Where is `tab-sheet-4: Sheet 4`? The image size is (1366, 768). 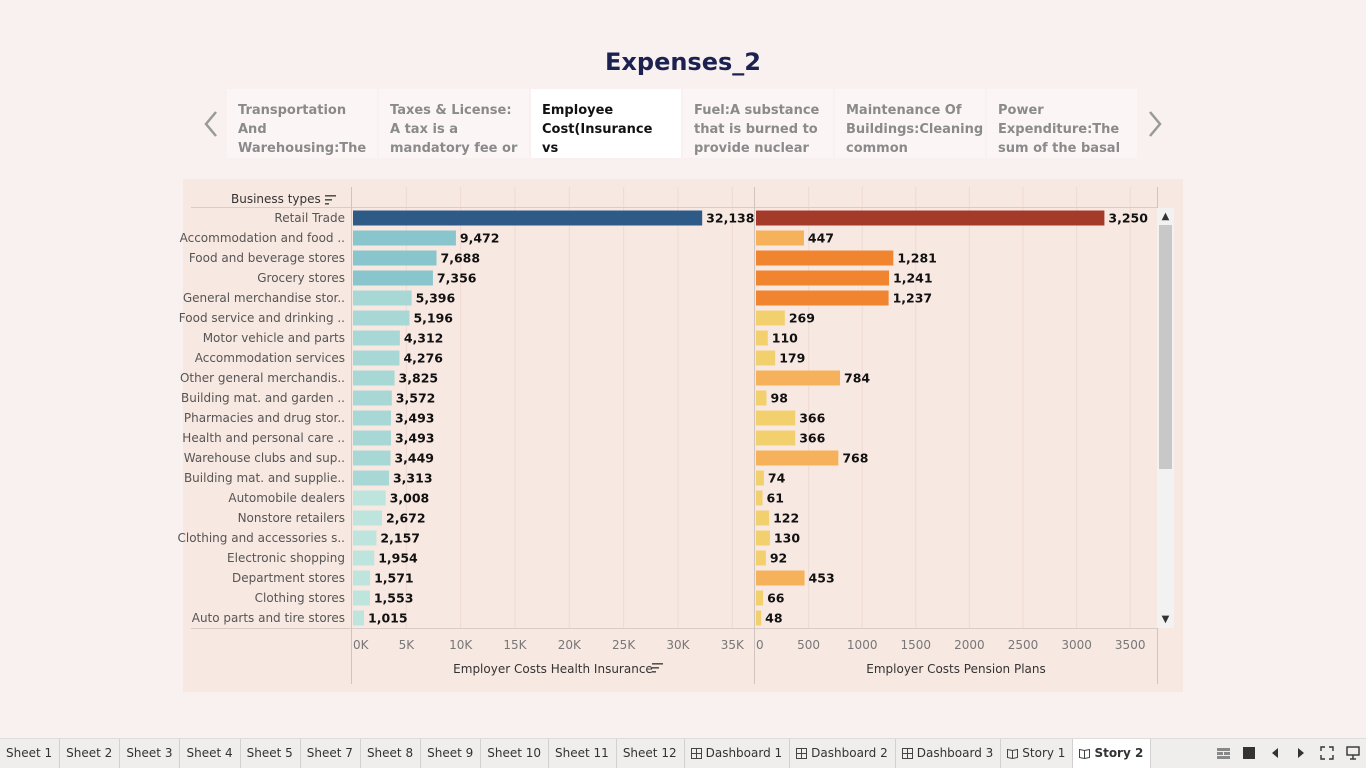 tab-sheet-4: Sheet 4 is located at coordinates (210, 753).